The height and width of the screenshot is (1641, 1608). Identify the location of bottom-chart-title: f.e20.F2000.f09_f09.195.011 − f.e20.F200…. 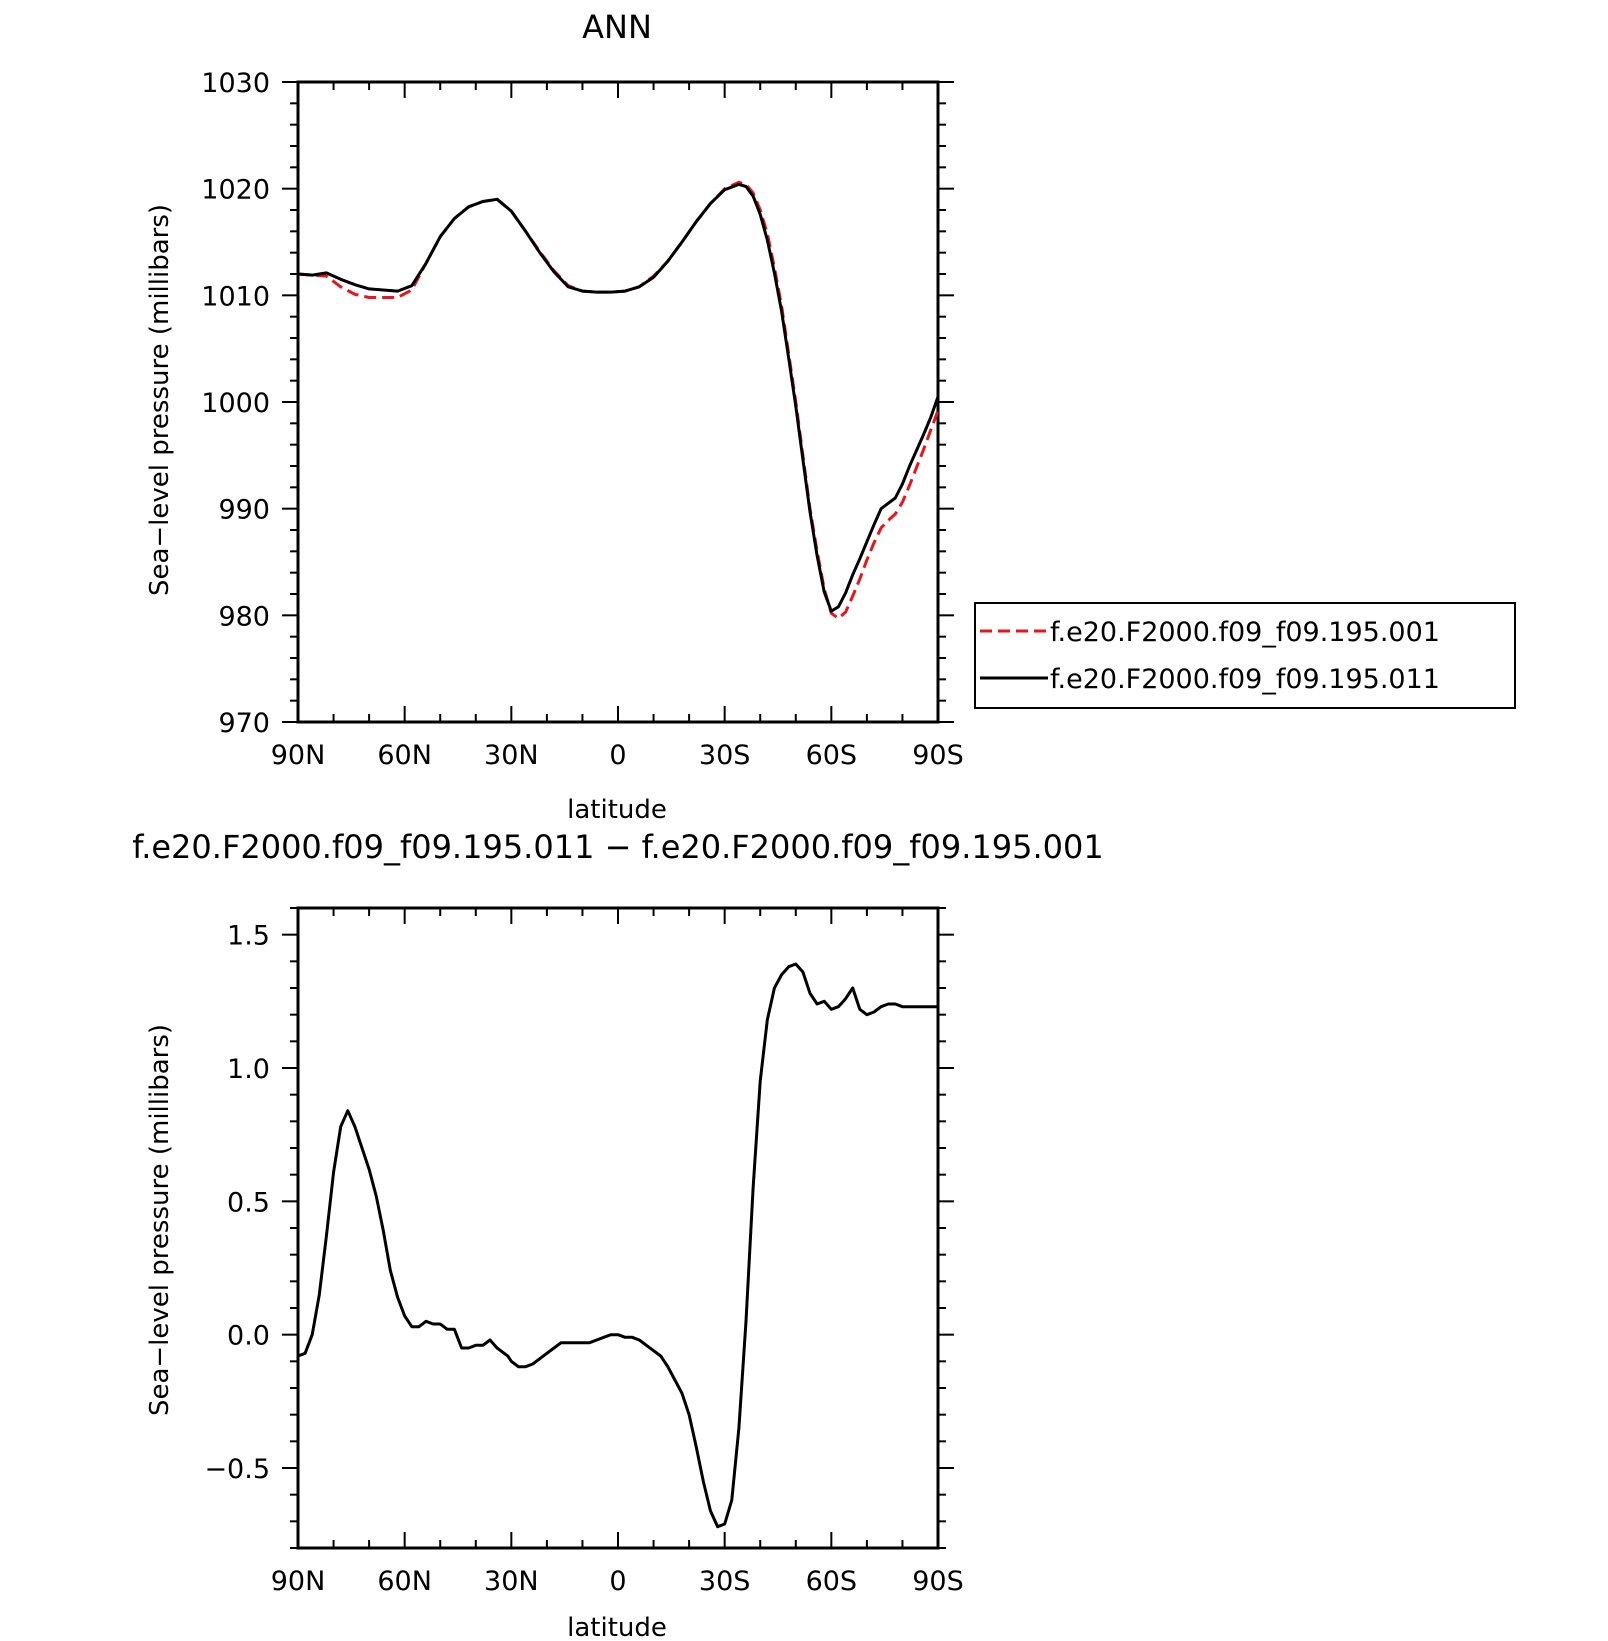
(618, 847).